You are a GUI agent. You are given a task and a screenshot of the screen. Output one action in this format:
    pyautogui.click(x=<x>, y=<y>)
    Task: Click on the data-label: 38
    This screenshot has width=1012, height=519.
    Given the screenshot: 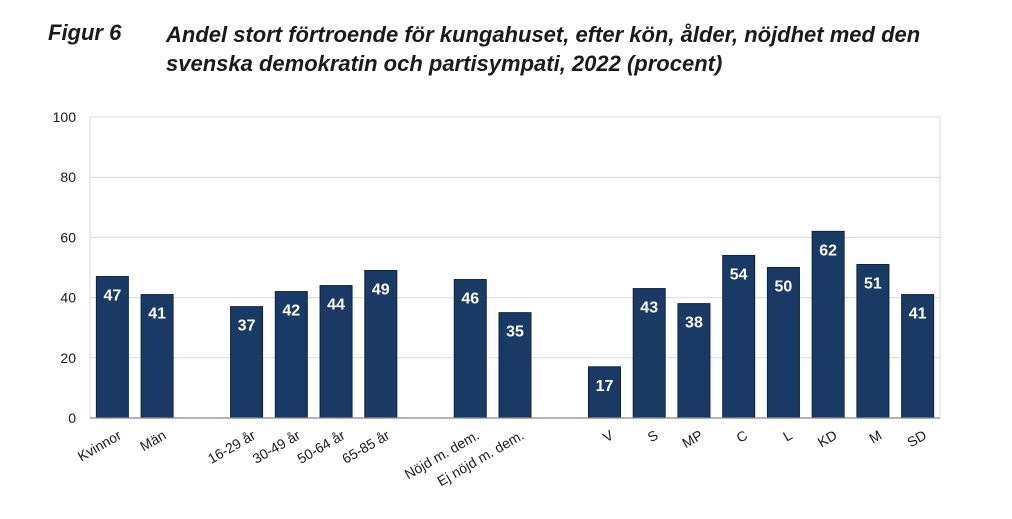 What is the action you would take?
    pyautogui.click(x=694, y=323)
    